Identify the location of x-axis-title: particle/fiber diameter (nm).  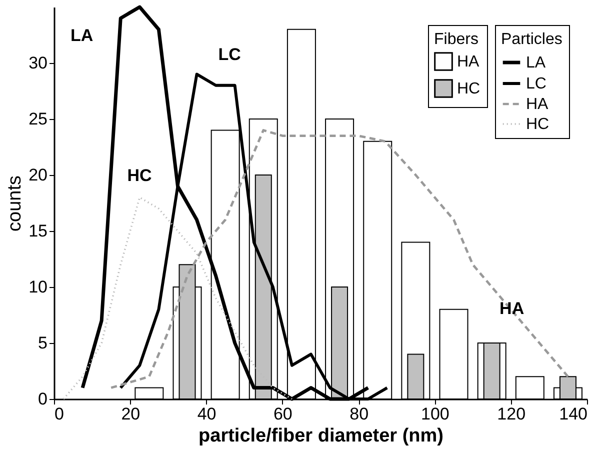
(321, 436).